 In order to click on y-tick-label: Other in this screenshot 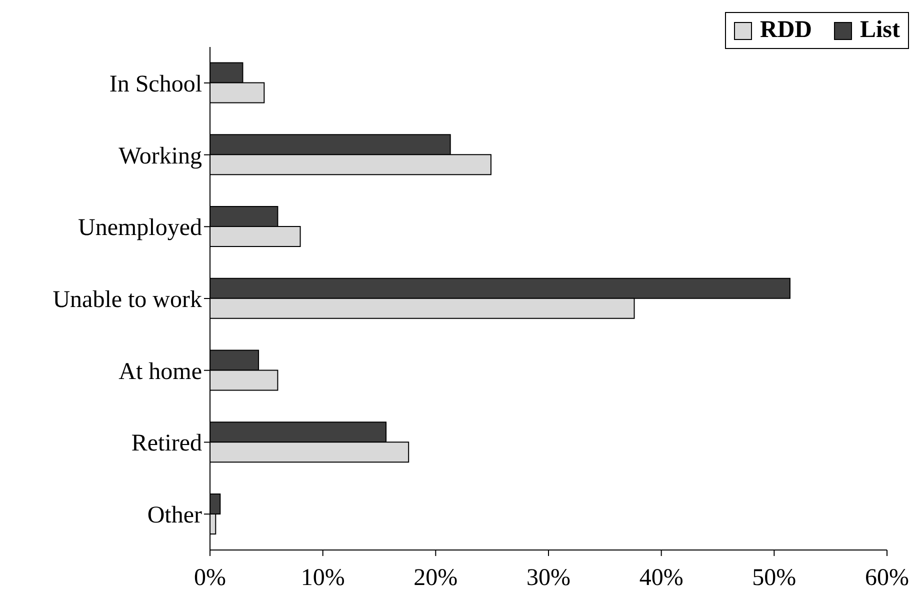, I will do `click(174, 515)`.